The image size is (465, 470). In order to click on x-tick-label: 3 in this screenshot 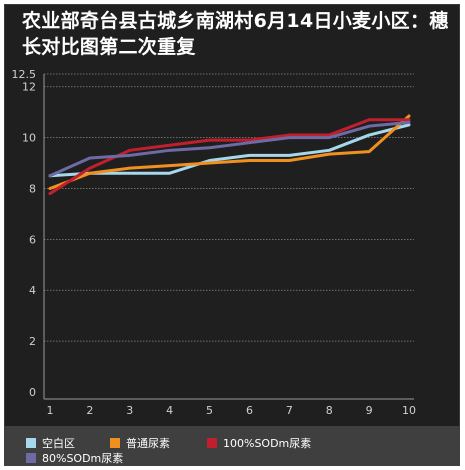, I will do `click(129, 410)`.